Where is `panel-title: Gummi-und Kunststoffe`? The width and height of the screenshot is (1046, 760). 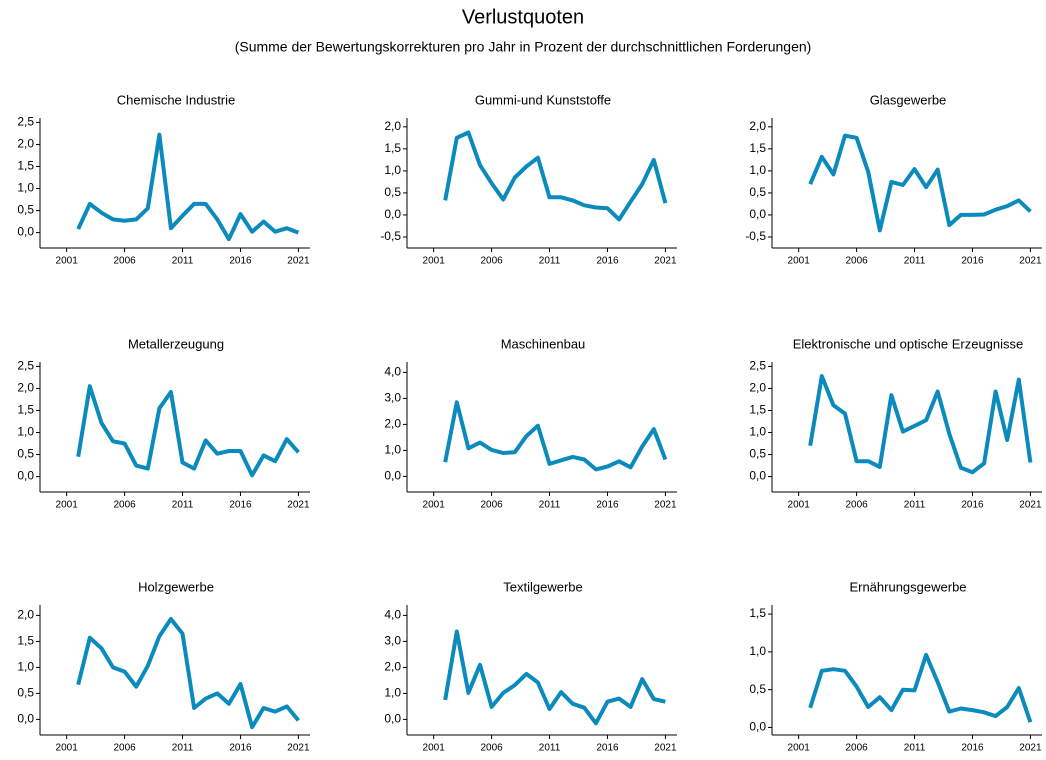 panel-title: Gummi-und Kunststoffe is located at coordinates (543, 99).